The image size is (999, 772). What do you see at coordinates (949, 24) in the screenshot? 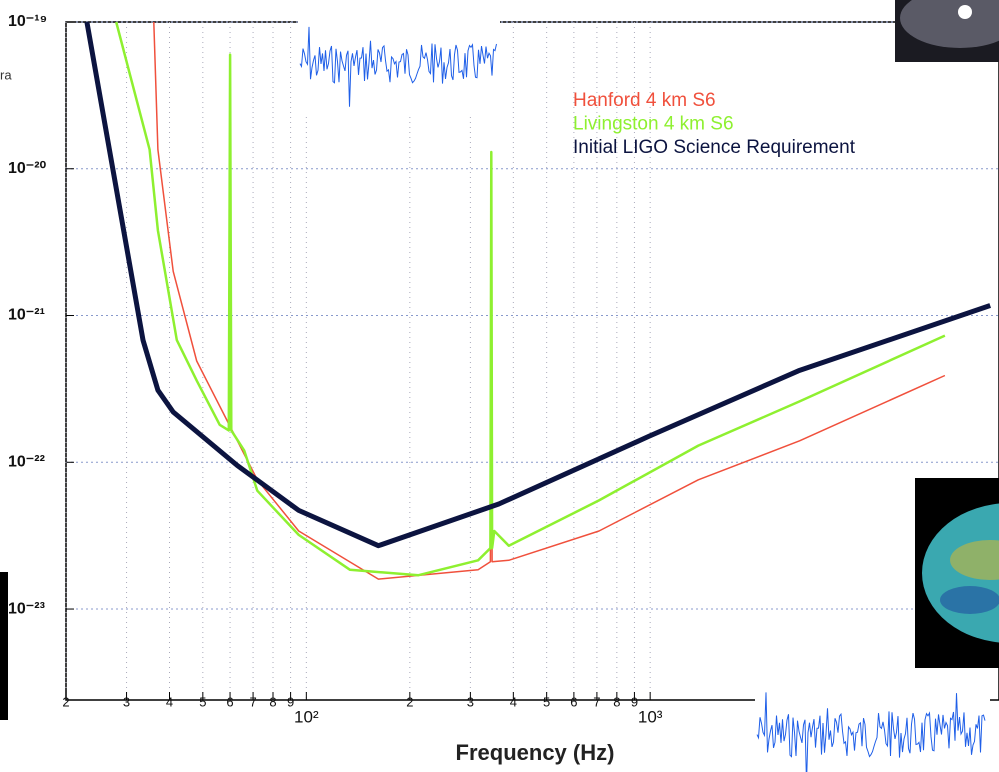
I see `disk` at bounding box center [949, 24].